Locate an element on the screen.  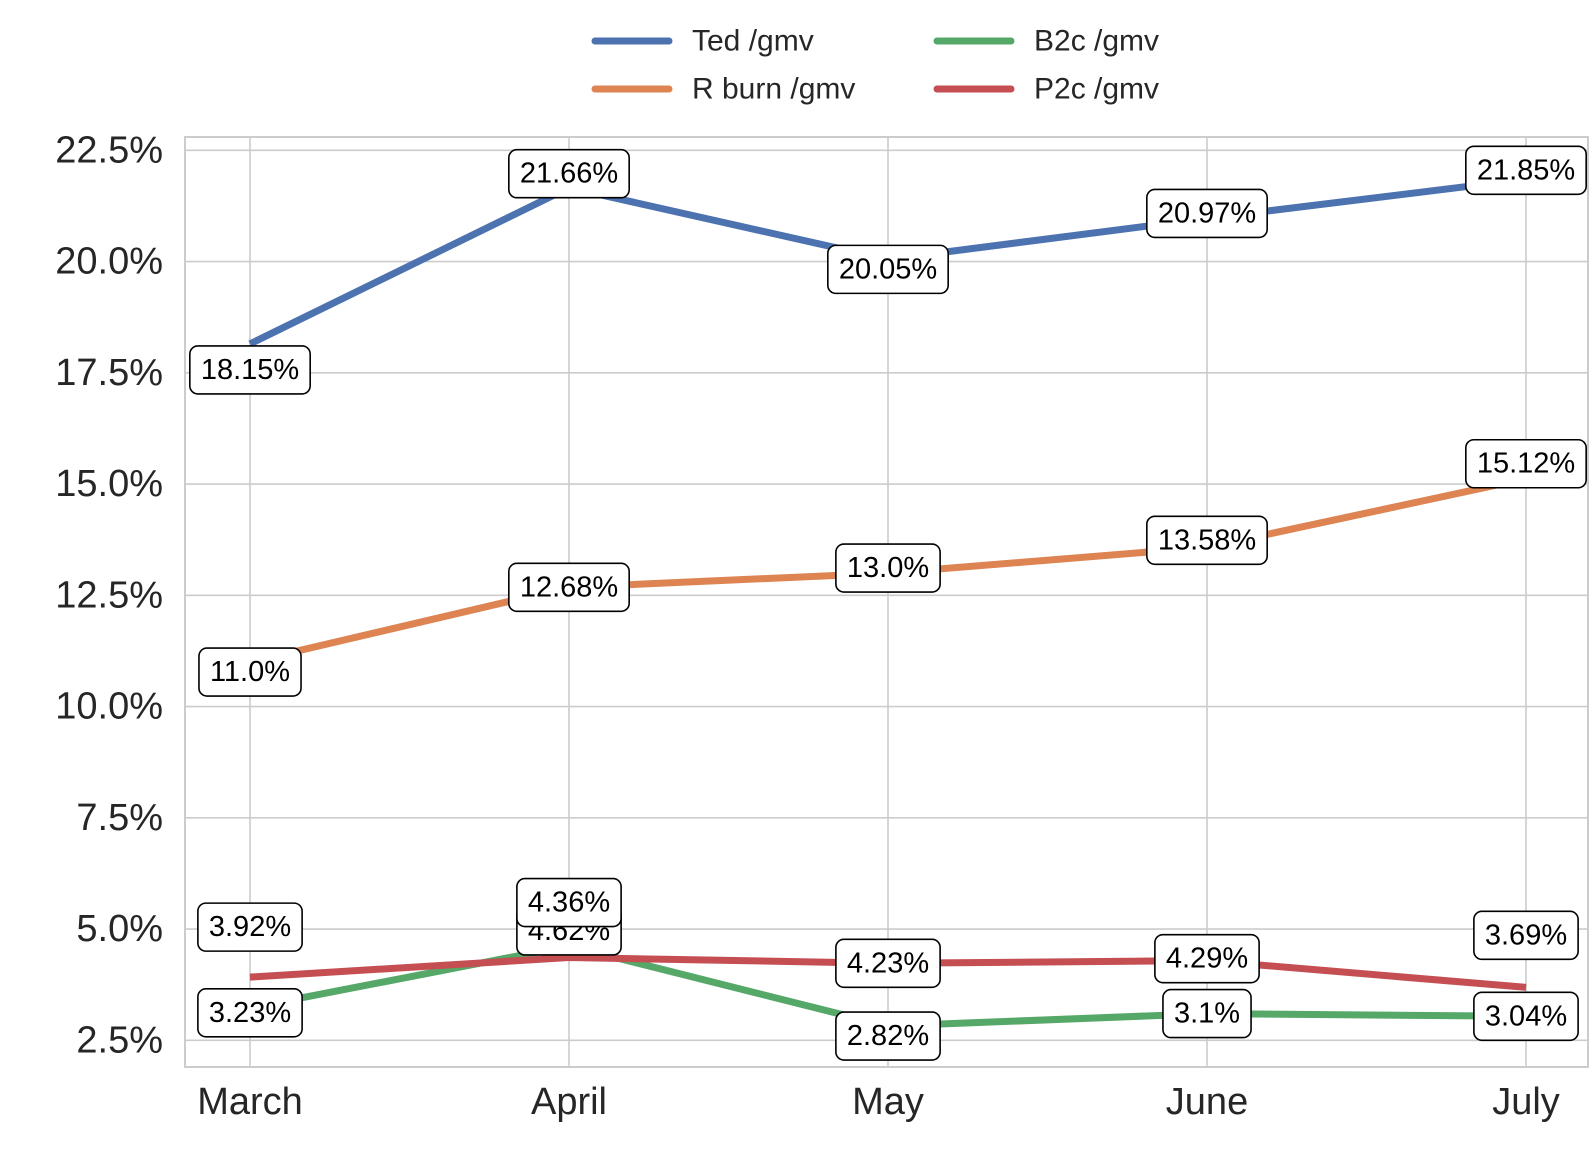
y-tick-label: 5.0% is located at coordinates (119, 929).